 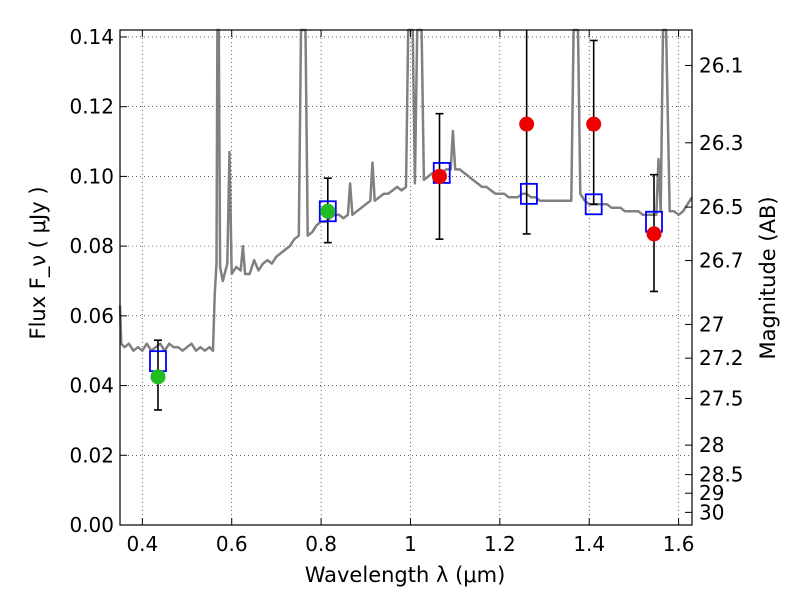 I want to click on right-tick-label: 26.1, so click(x=721, y=65).